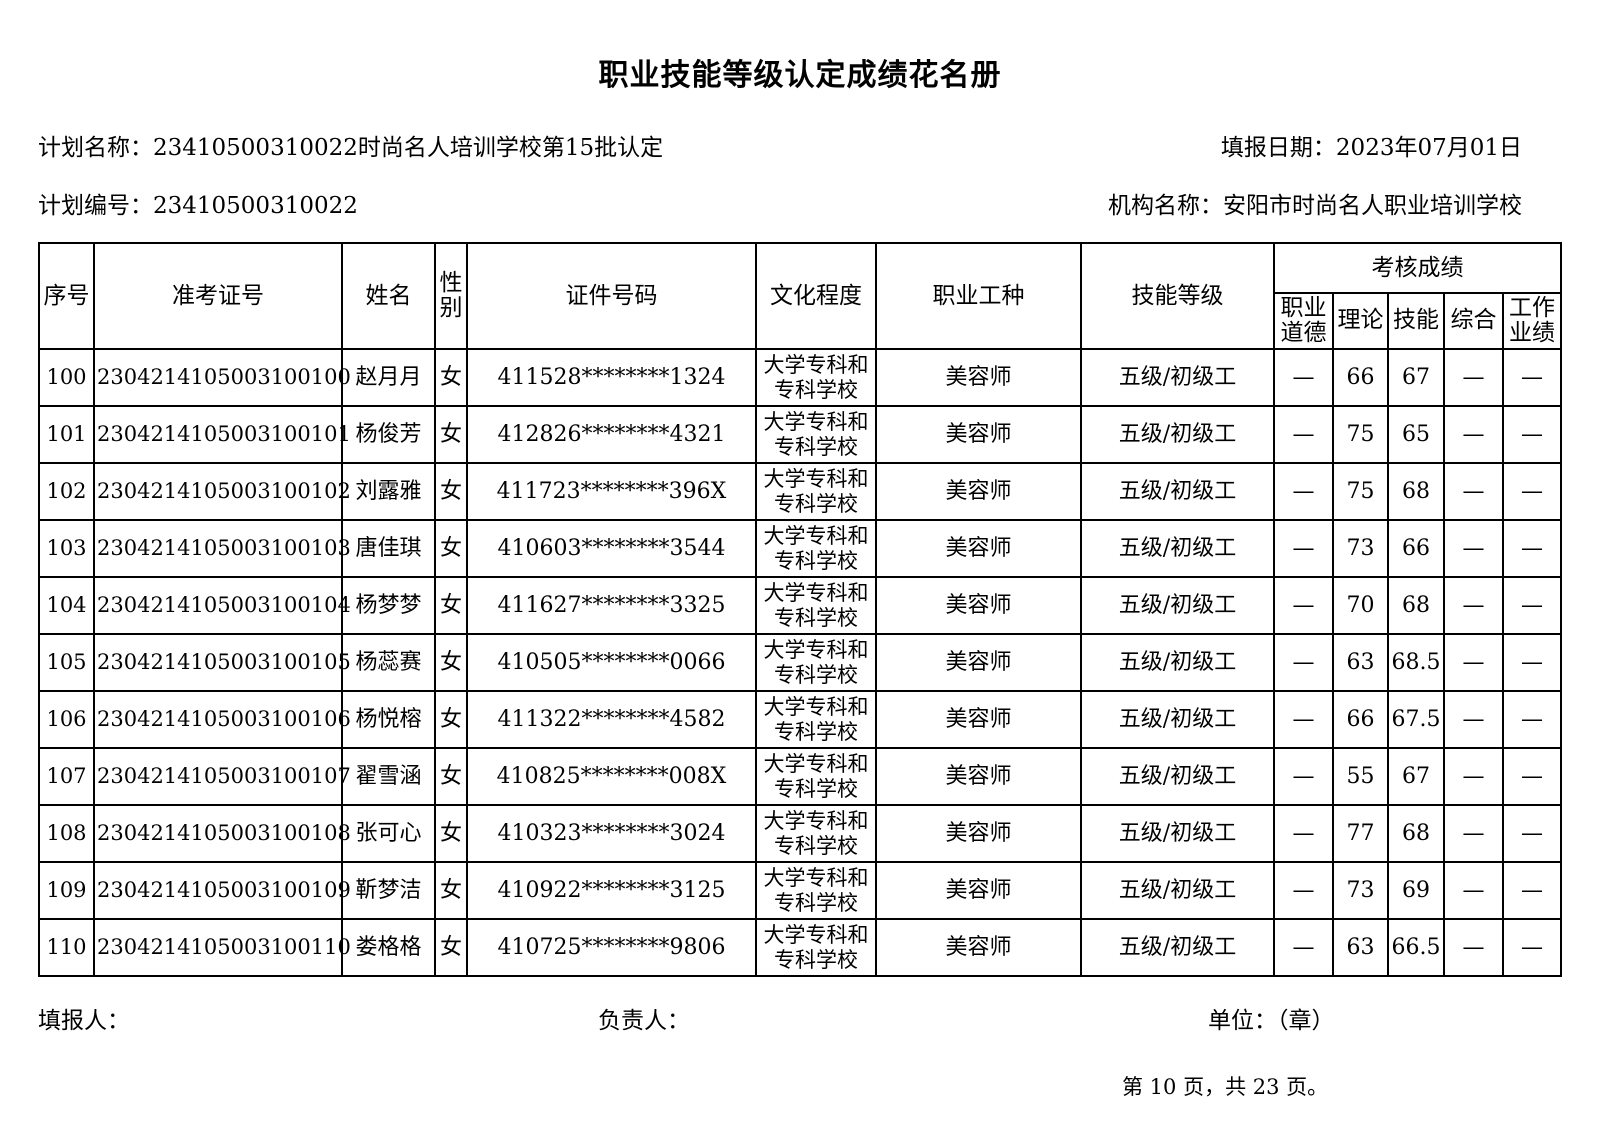 The height and width of the screenshot is (1129, 1600). Describe the element at coordinates (388, 833) in the screenshot. I see `cell-name: 张可心` at that location.